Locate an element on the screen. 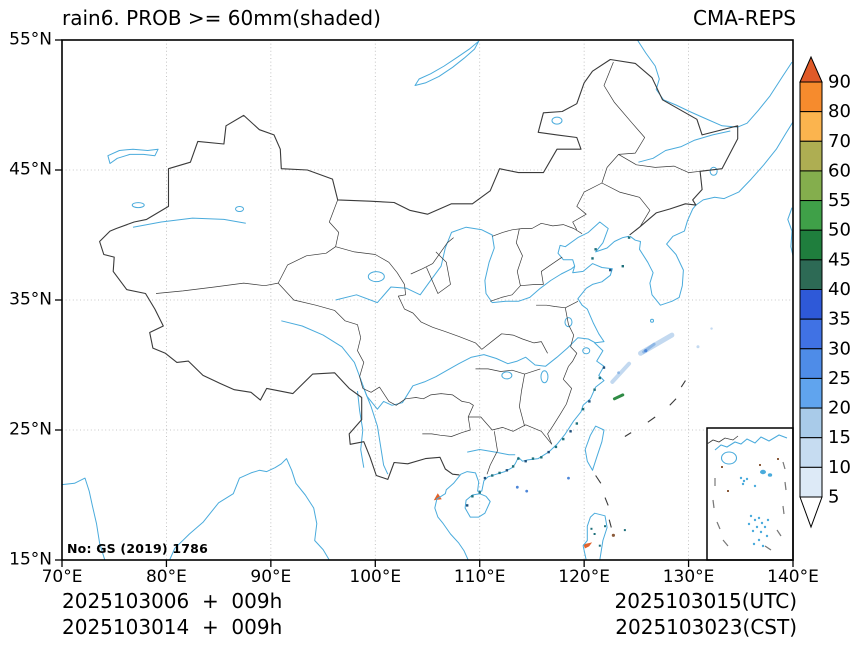 The height and width of the screenshot is (647, 860). colorbar-tick-label: 70 is located at coordinates (839, 141).